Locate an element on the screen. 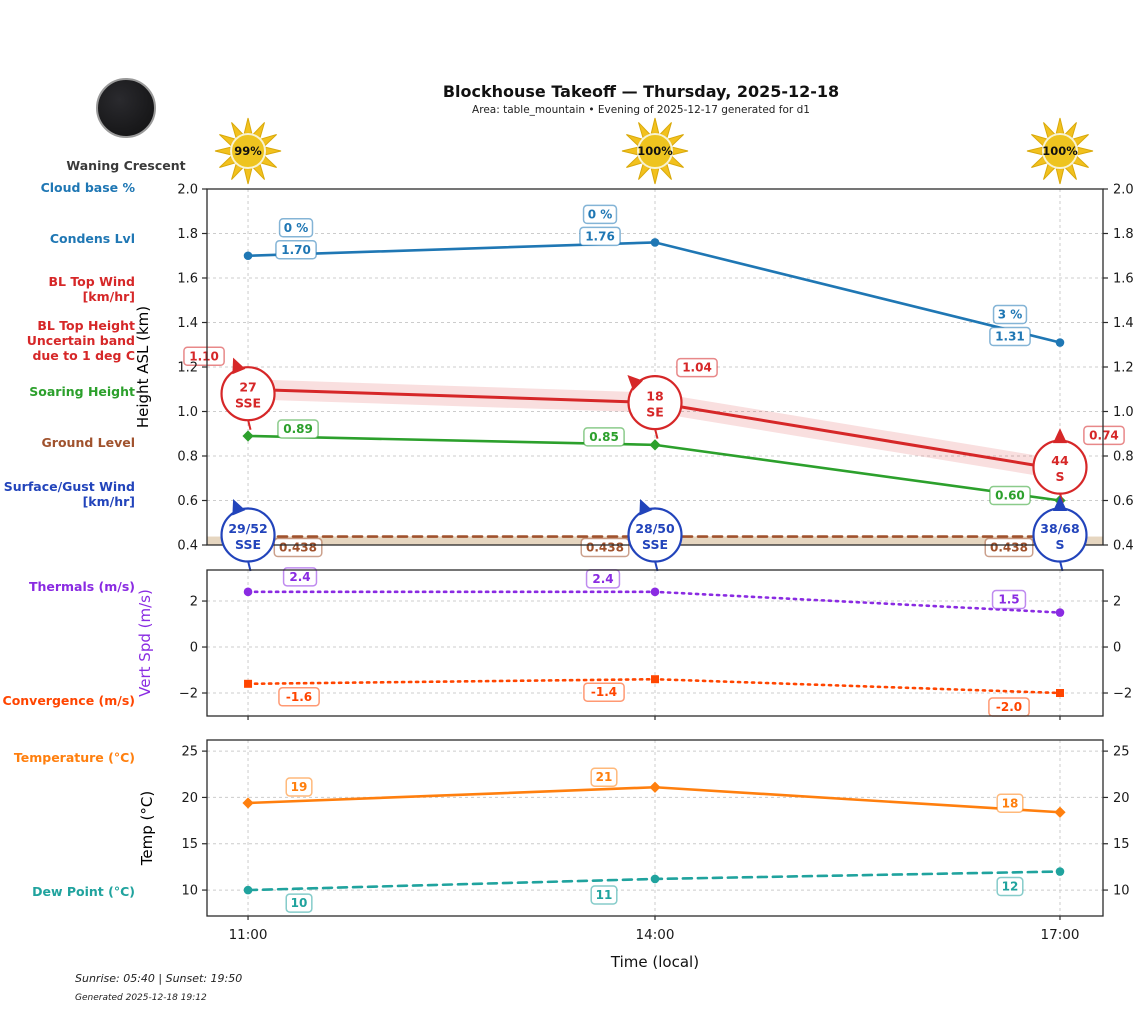  value-label: 1.5 is located at coordinates (1009, 599).